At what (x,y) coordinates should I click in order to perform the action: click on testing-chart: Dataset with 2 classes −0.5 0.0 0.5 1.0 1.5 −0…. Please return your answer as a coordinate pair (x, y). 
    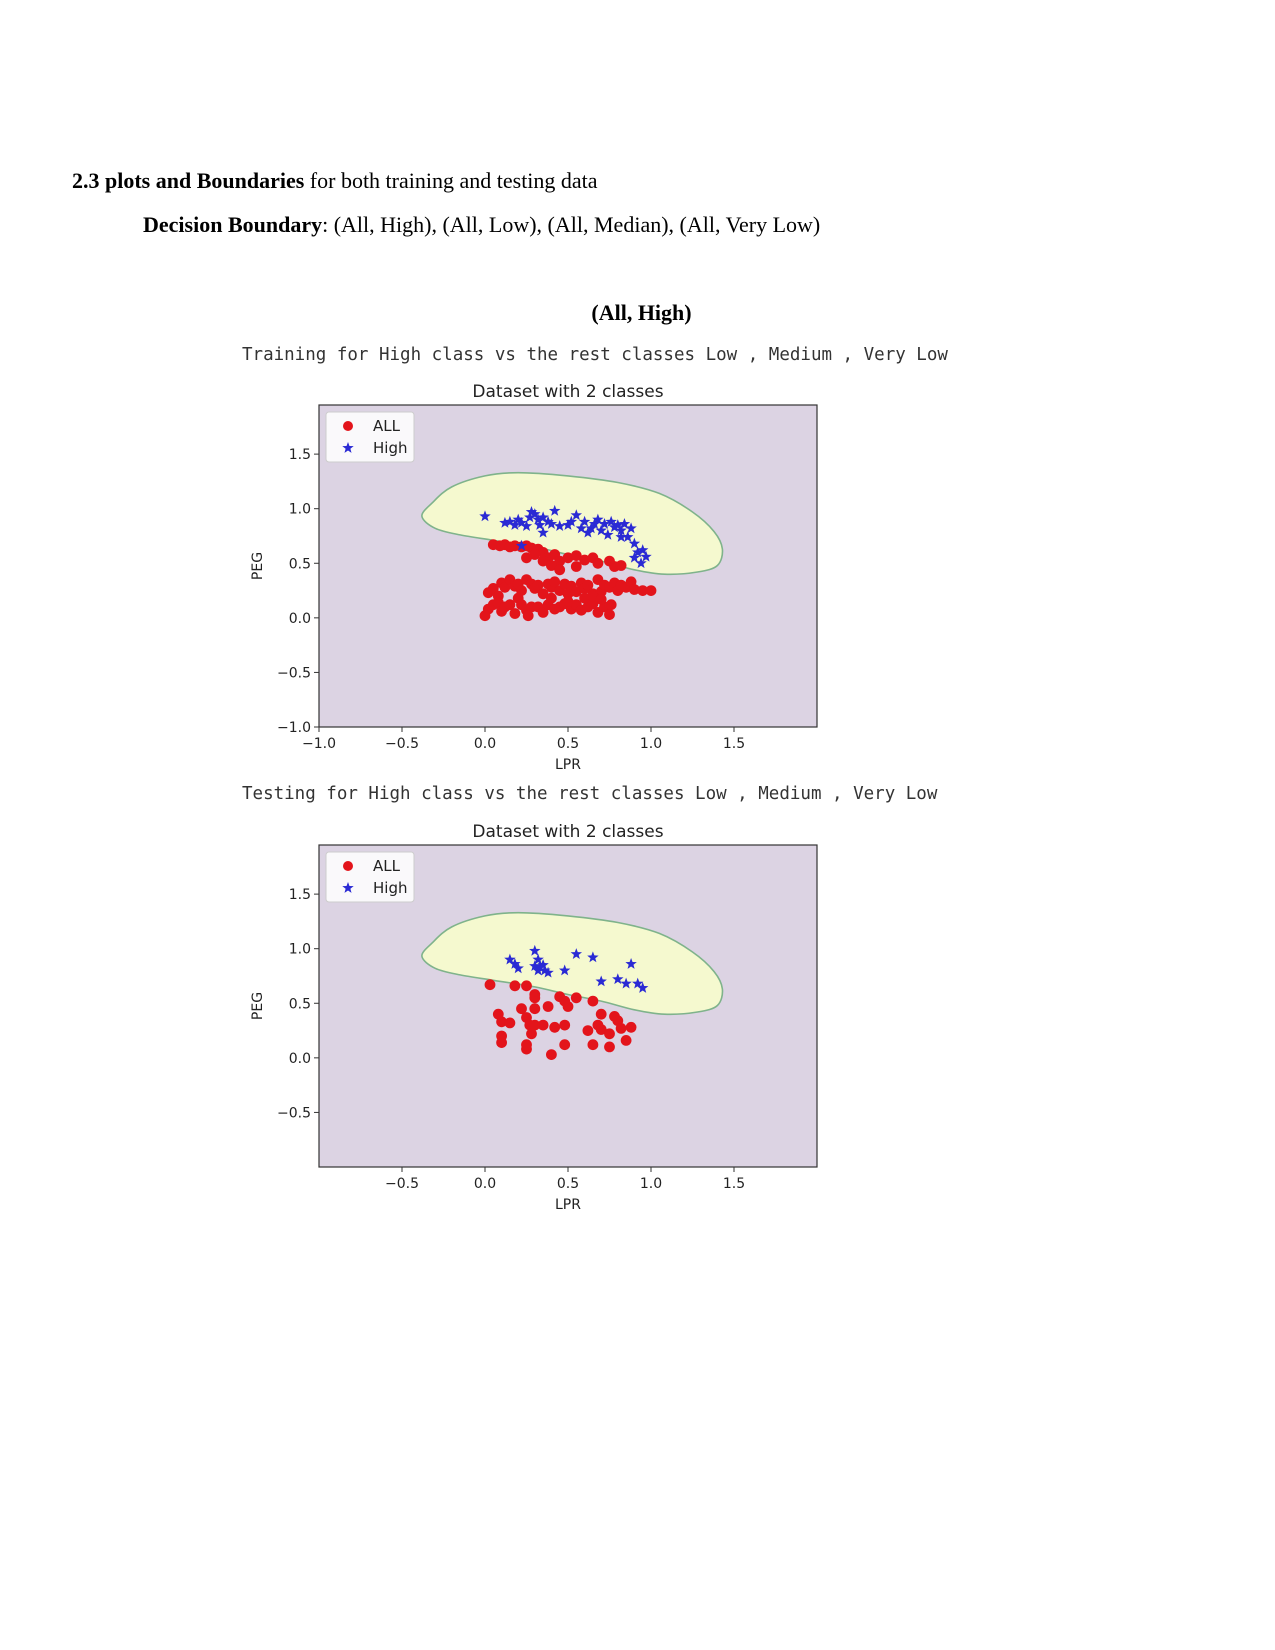
    Looking at the image, I should click on (534, 1017).